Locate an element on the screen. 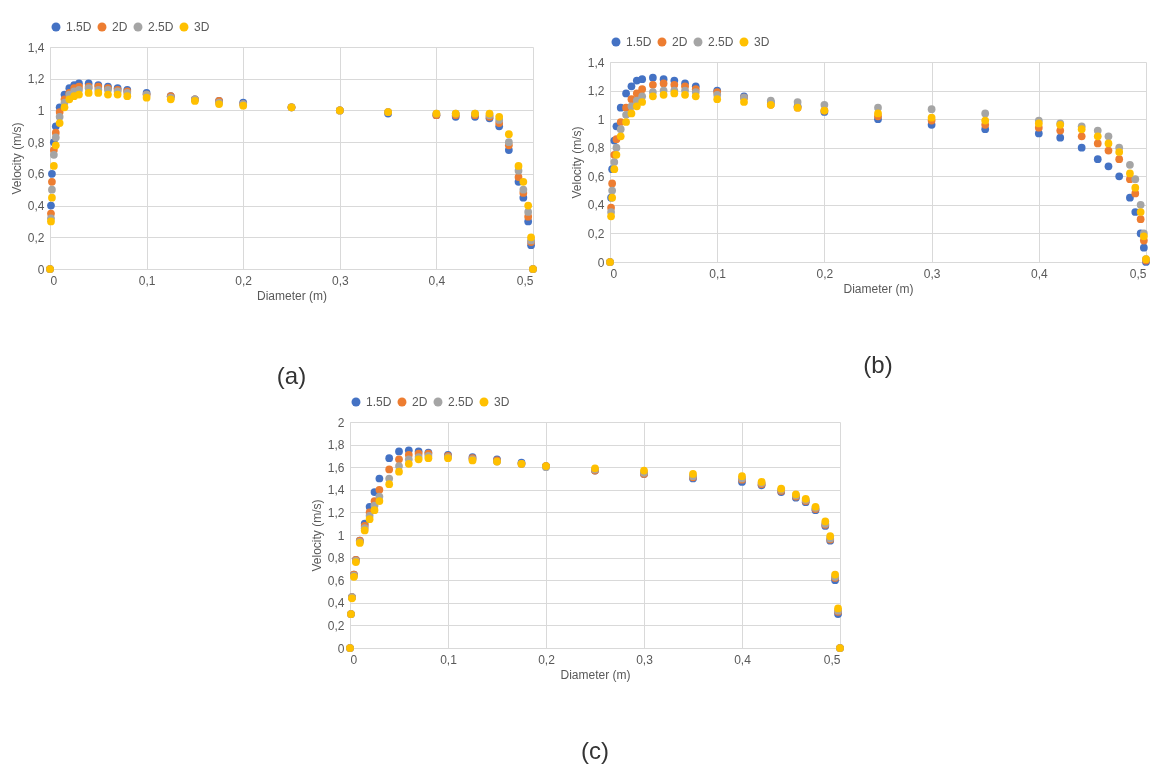 This screenshot has height=766, width=1168. text: (c) is located at coordinates (595, 750).